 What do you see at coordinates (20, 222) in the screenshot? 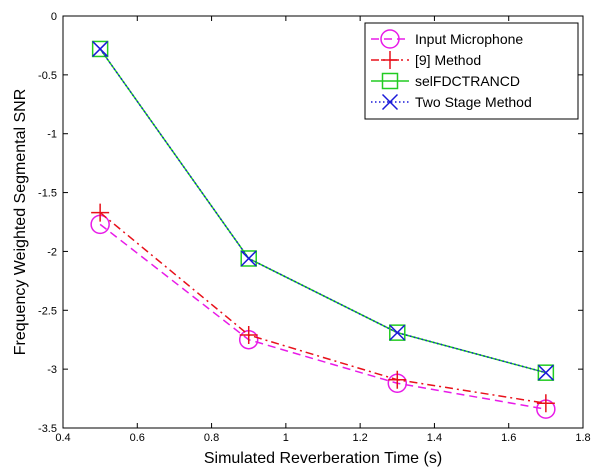
I see `y-axis-label: Frequency Weighted Segmental SNR` at bounding box center [20, 222].